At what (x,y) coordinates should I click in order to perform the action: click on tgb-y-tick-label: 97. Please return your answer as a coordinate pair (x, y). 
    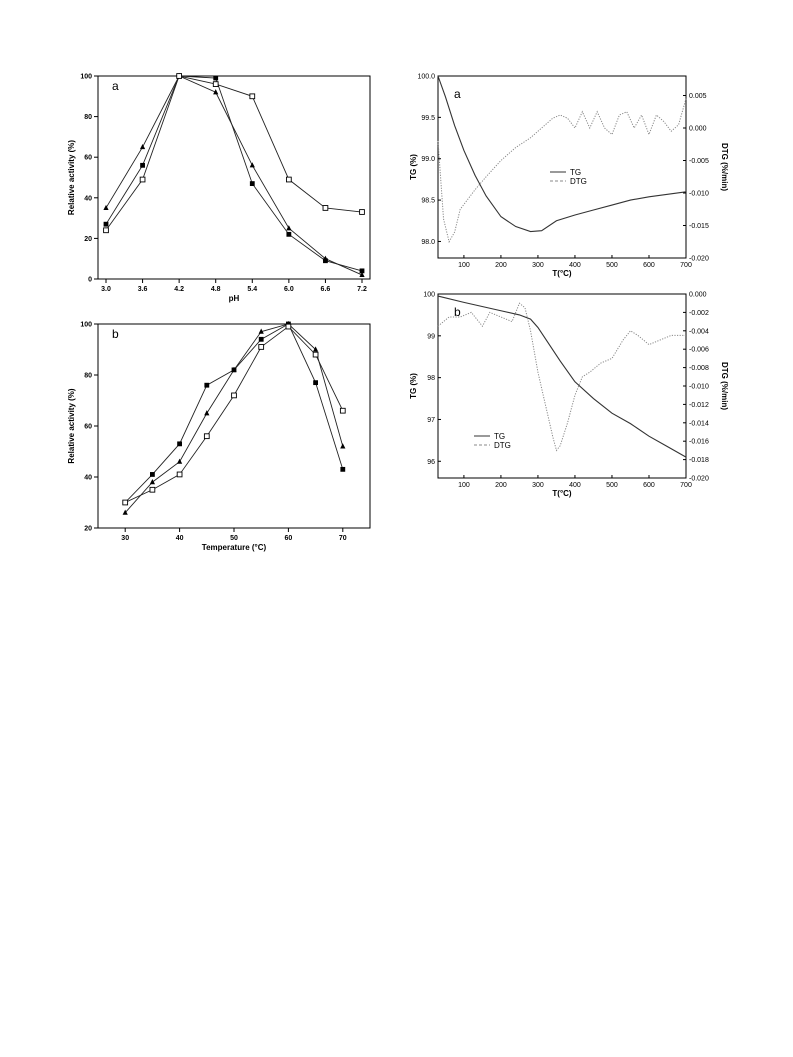
    Looking at the image, I should click on (431, 420).